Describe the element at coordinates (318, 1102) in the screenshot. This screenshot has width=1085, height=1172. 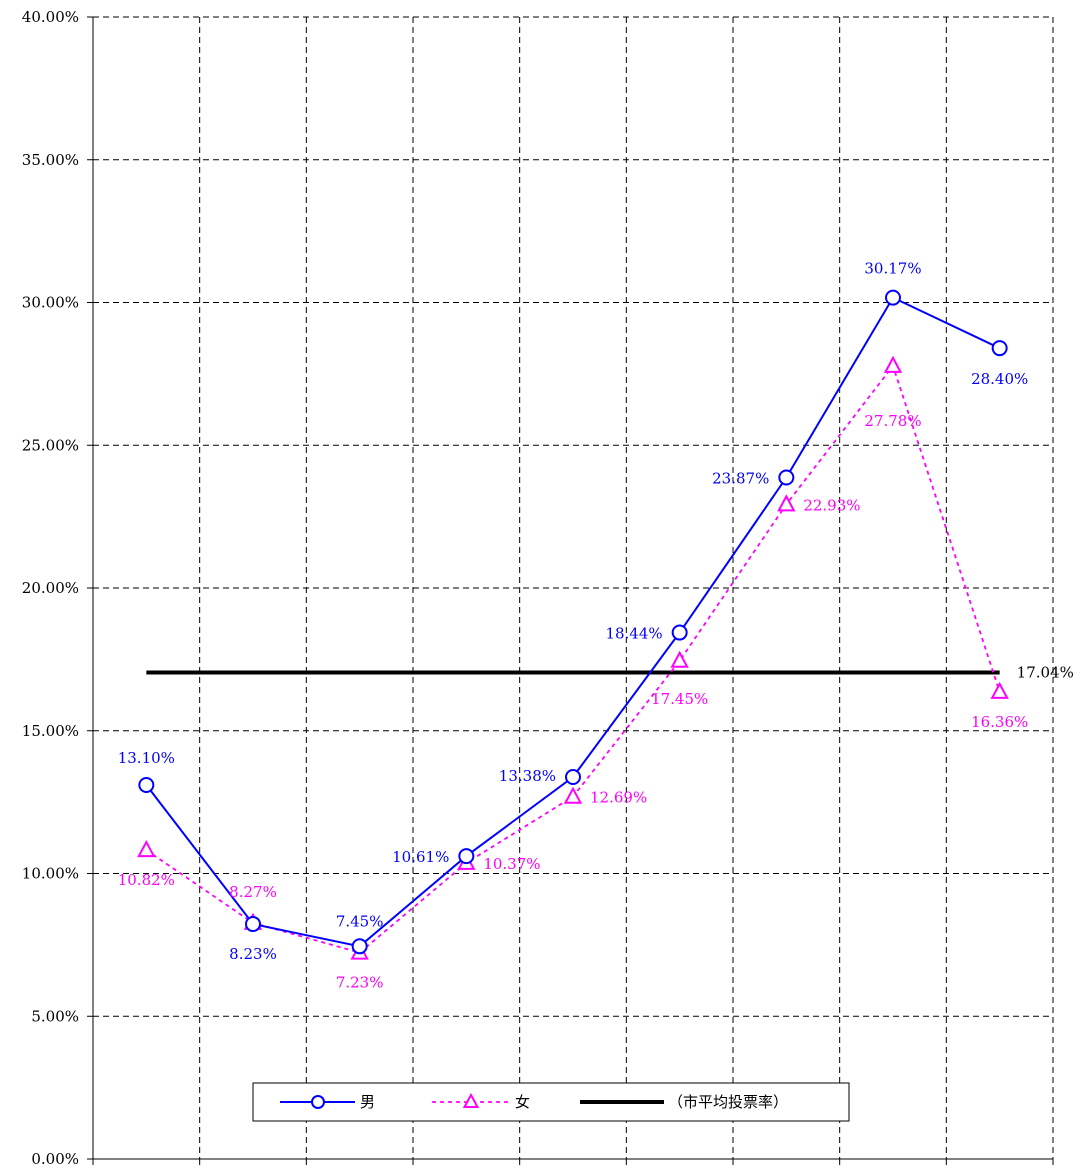
I see `legend-marker-circle` at that location.